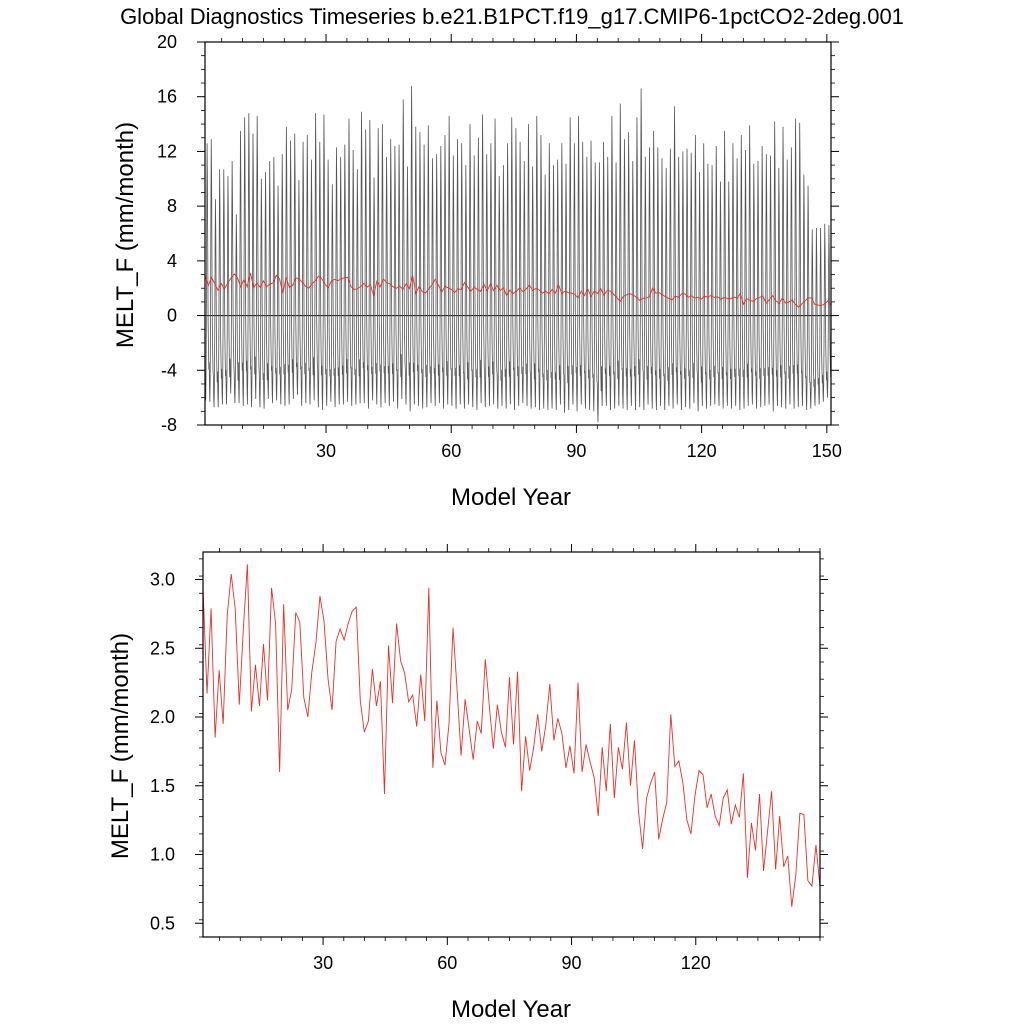  Describe the element at coordinates (167, 42) in the screenshot. I see `top-y-tick-label: 20` at that location.